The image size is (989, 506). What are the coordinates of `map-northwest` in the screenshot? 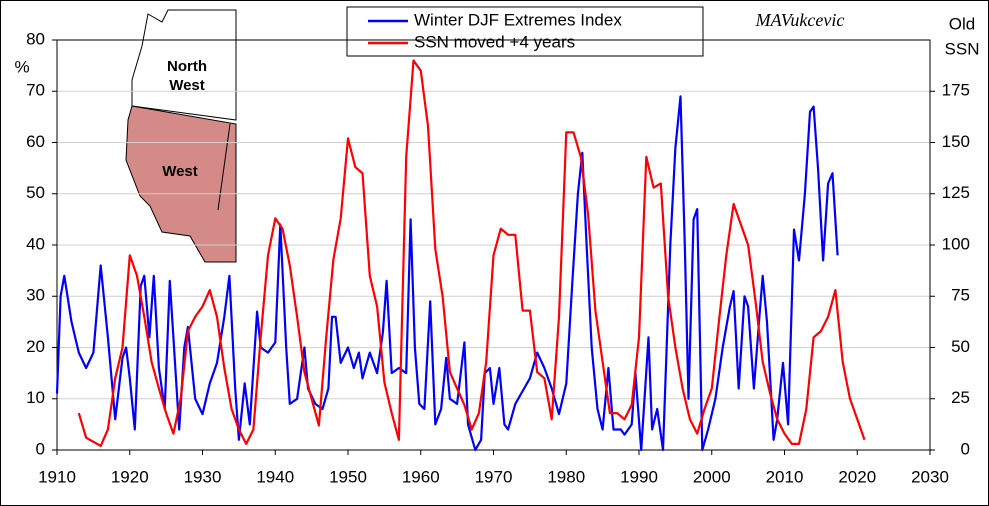 It's located at (184, 65).